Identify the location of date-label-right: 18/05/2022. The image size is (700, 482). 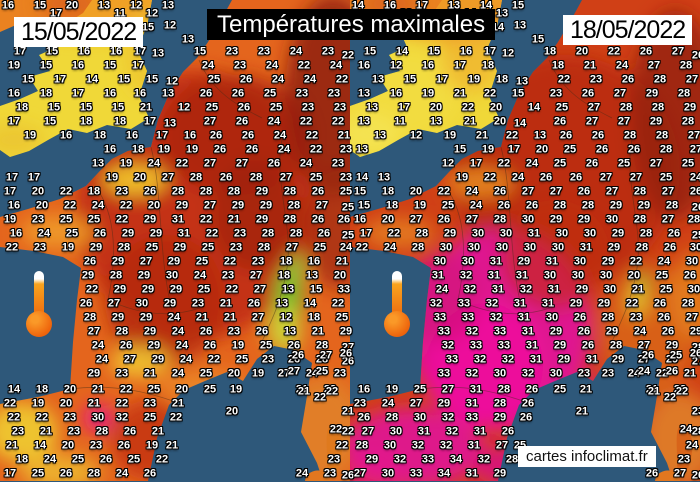
(628, 30).